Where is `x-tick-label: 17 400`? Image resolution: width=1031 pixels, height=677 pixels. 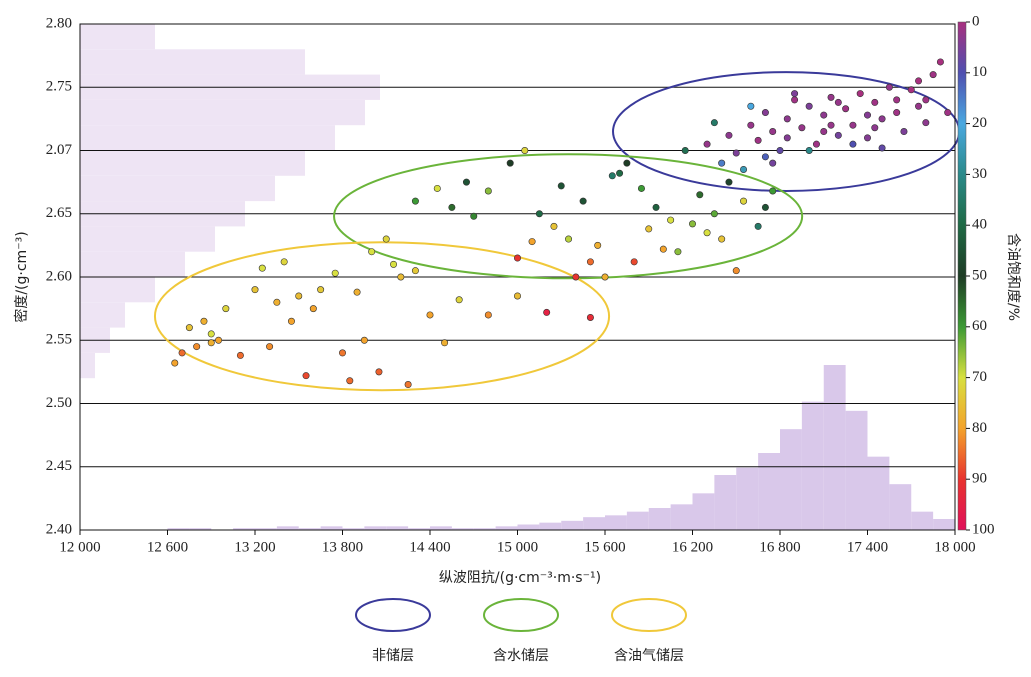 x-tick-label: 17 400 is located at coordinates (867, 547).